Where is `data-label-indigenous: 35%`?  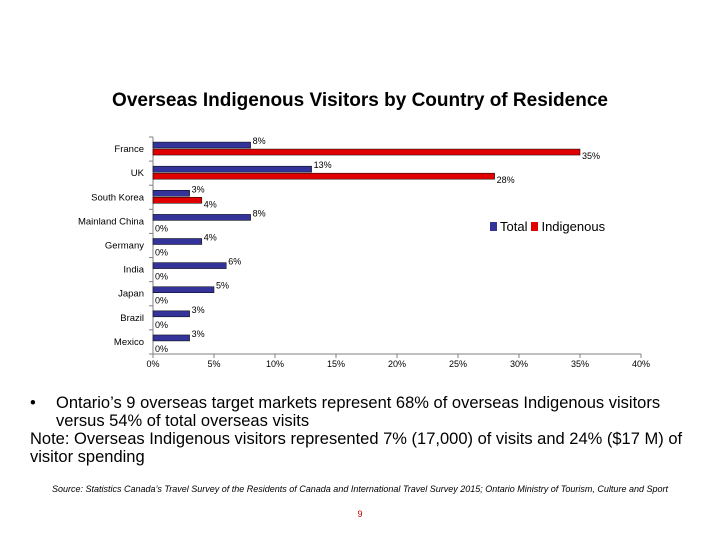 data-label-indigenous: 35% is located at coordinates (591, 156).